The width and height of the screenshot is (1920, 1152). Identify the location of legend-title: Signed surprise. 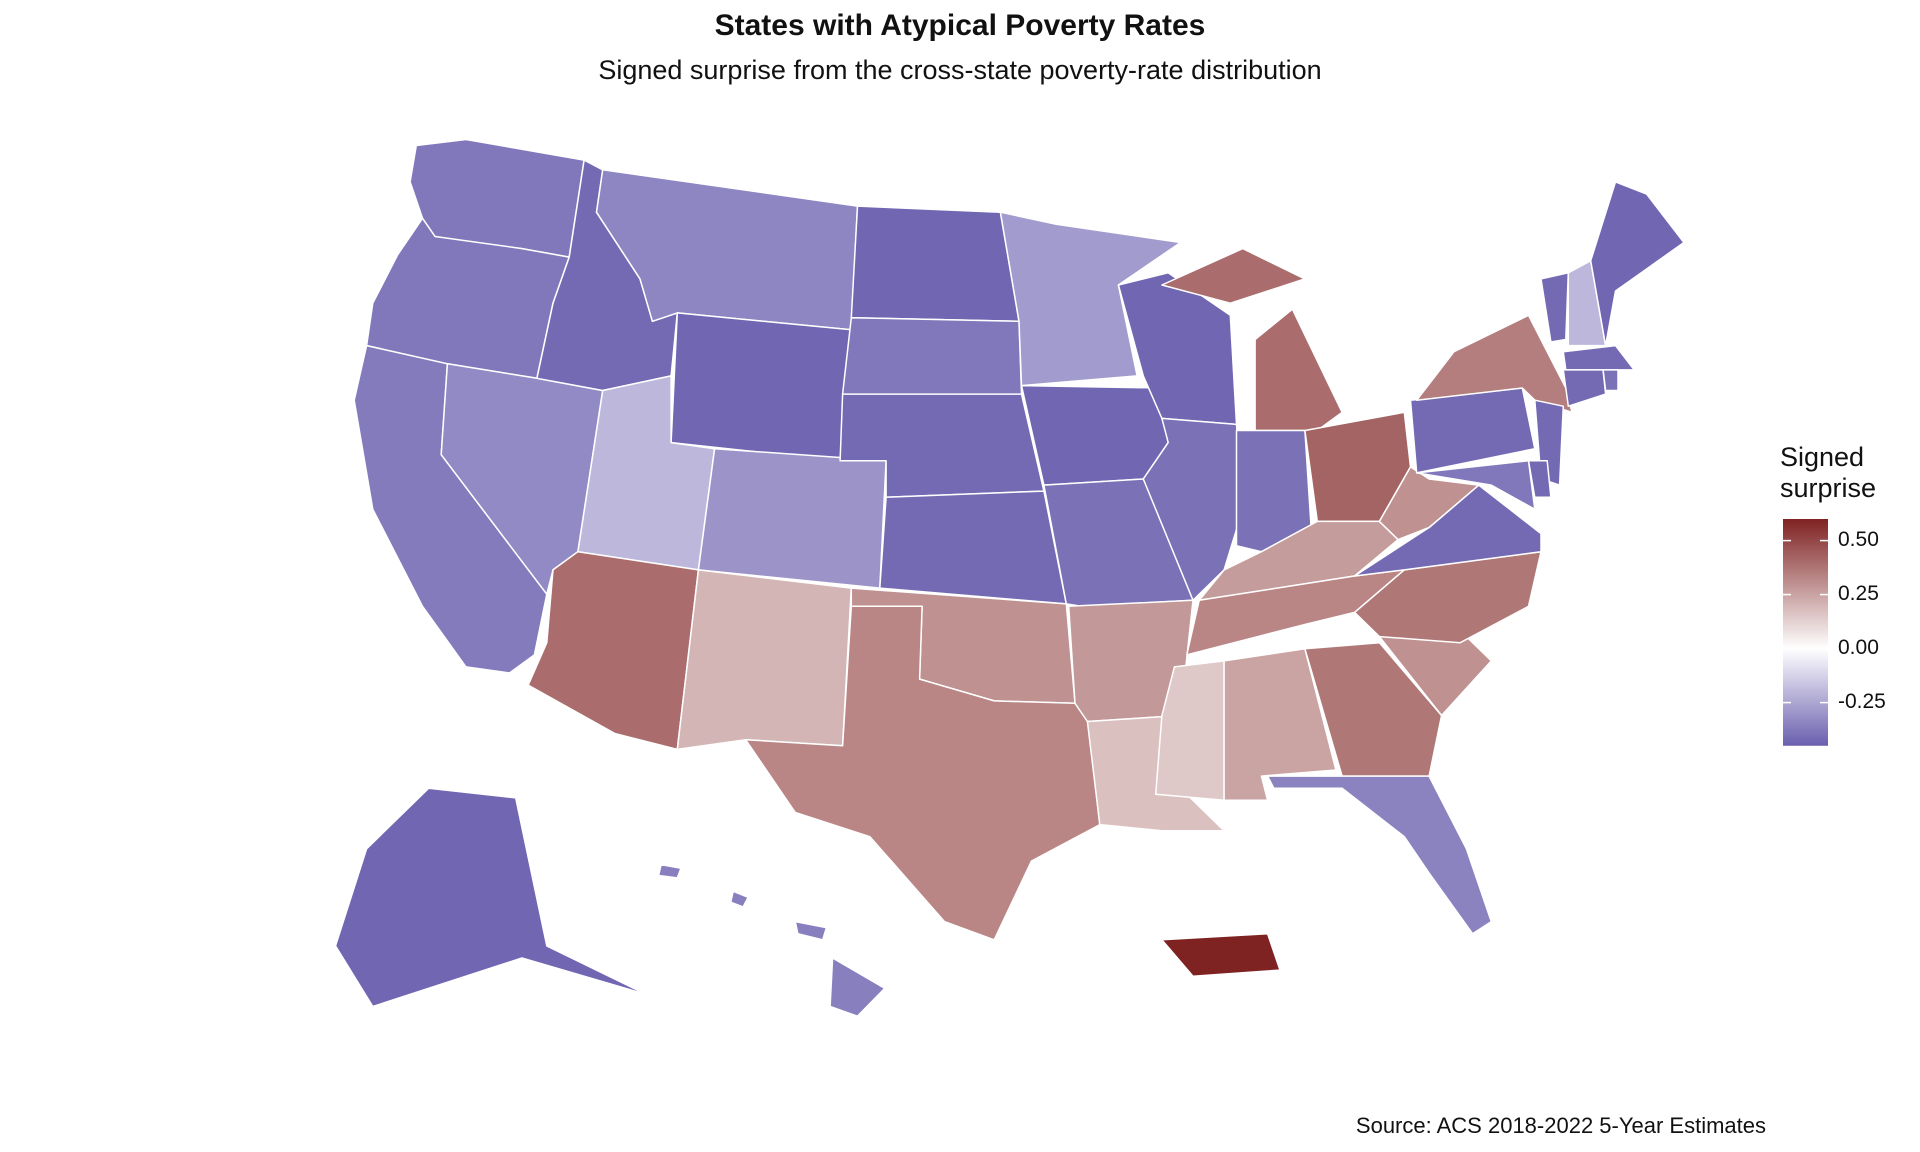
(1828, 472).